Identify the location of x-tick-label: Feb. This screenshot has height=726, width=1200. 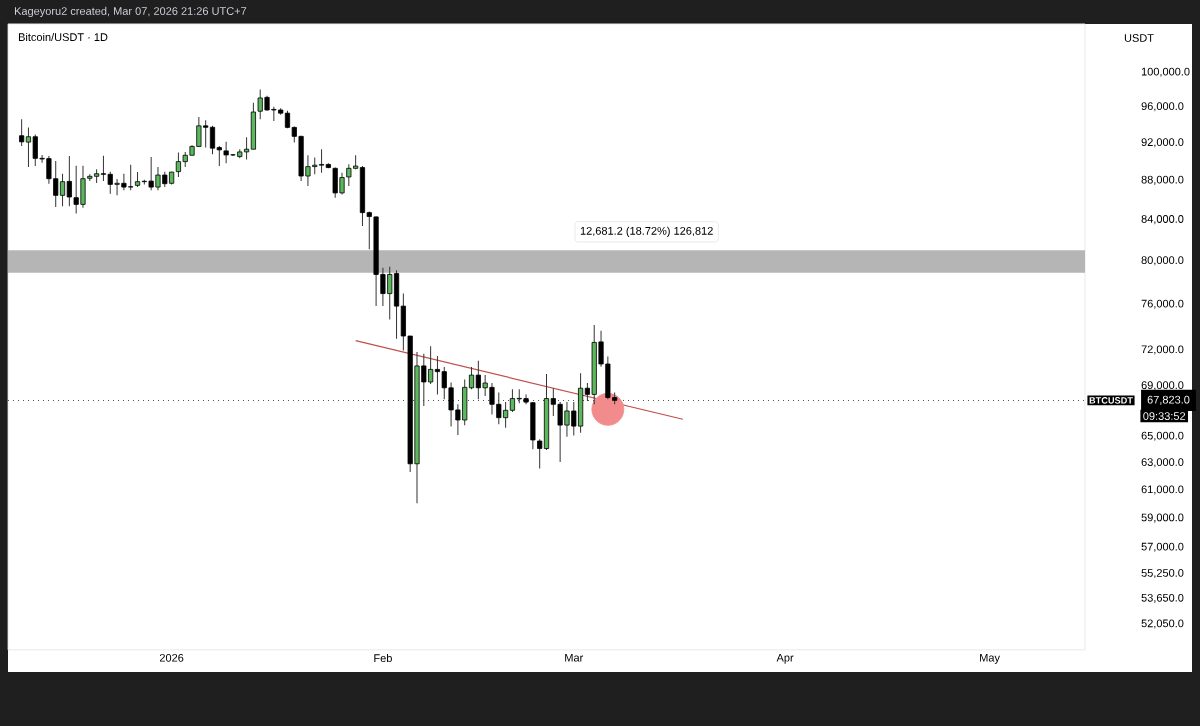
(383, 657).